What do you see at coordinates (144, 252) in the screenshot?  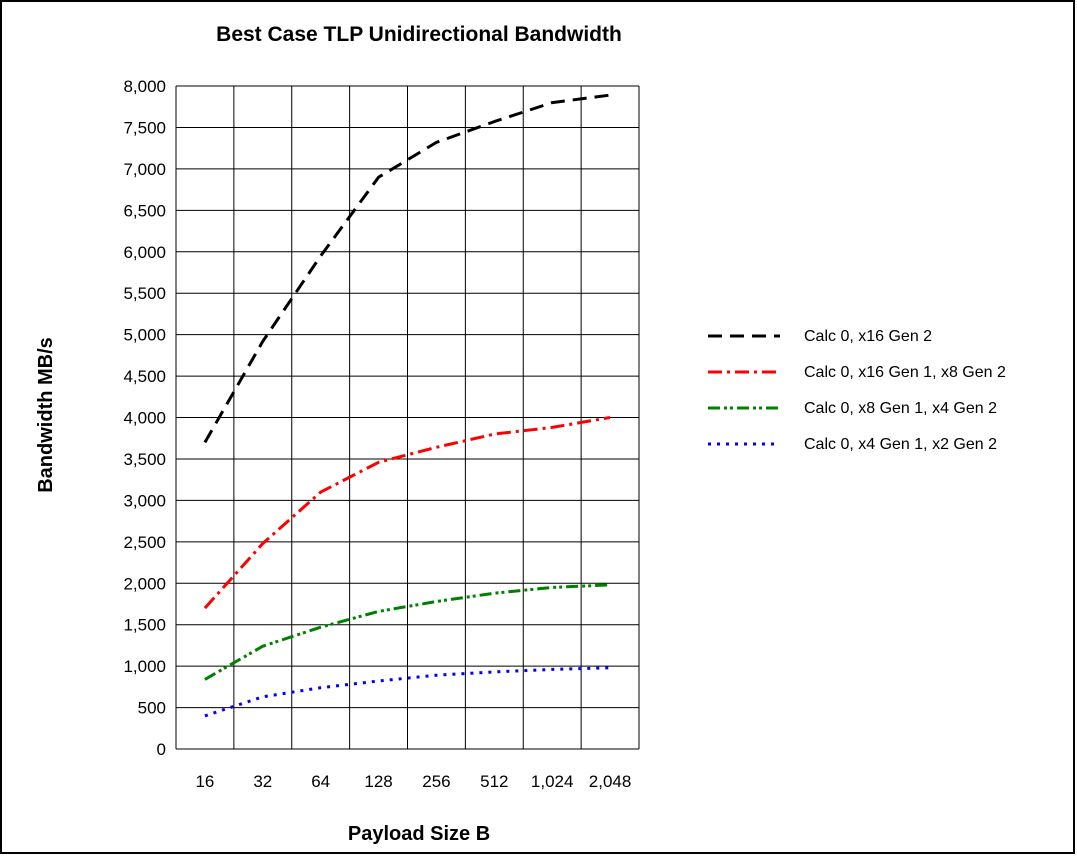 I see `y-tick-label: 6,000` at bounding box center [144, 252].